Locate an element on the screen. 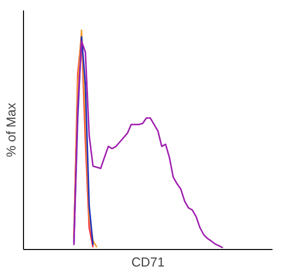 This screenshot has height=272, width=287. x-axis-title: CD71 is located at coordinates (148, 262).